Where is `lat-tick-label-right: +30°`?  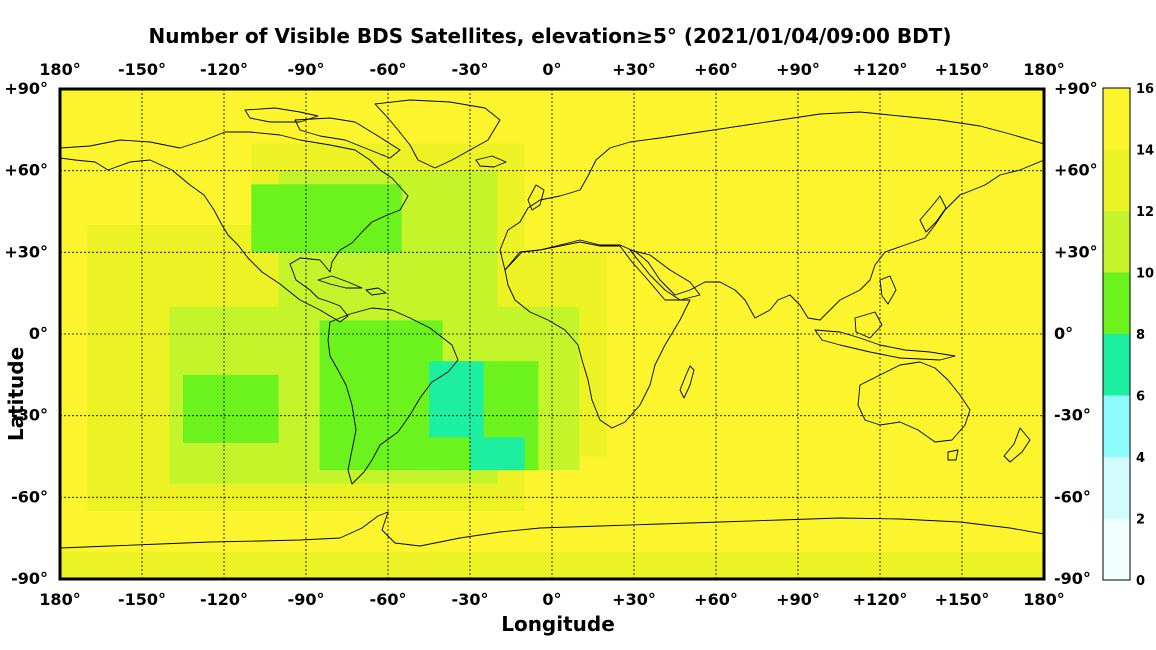 lat-tick-label-right: +30° is located at coordinates (1076, 251).